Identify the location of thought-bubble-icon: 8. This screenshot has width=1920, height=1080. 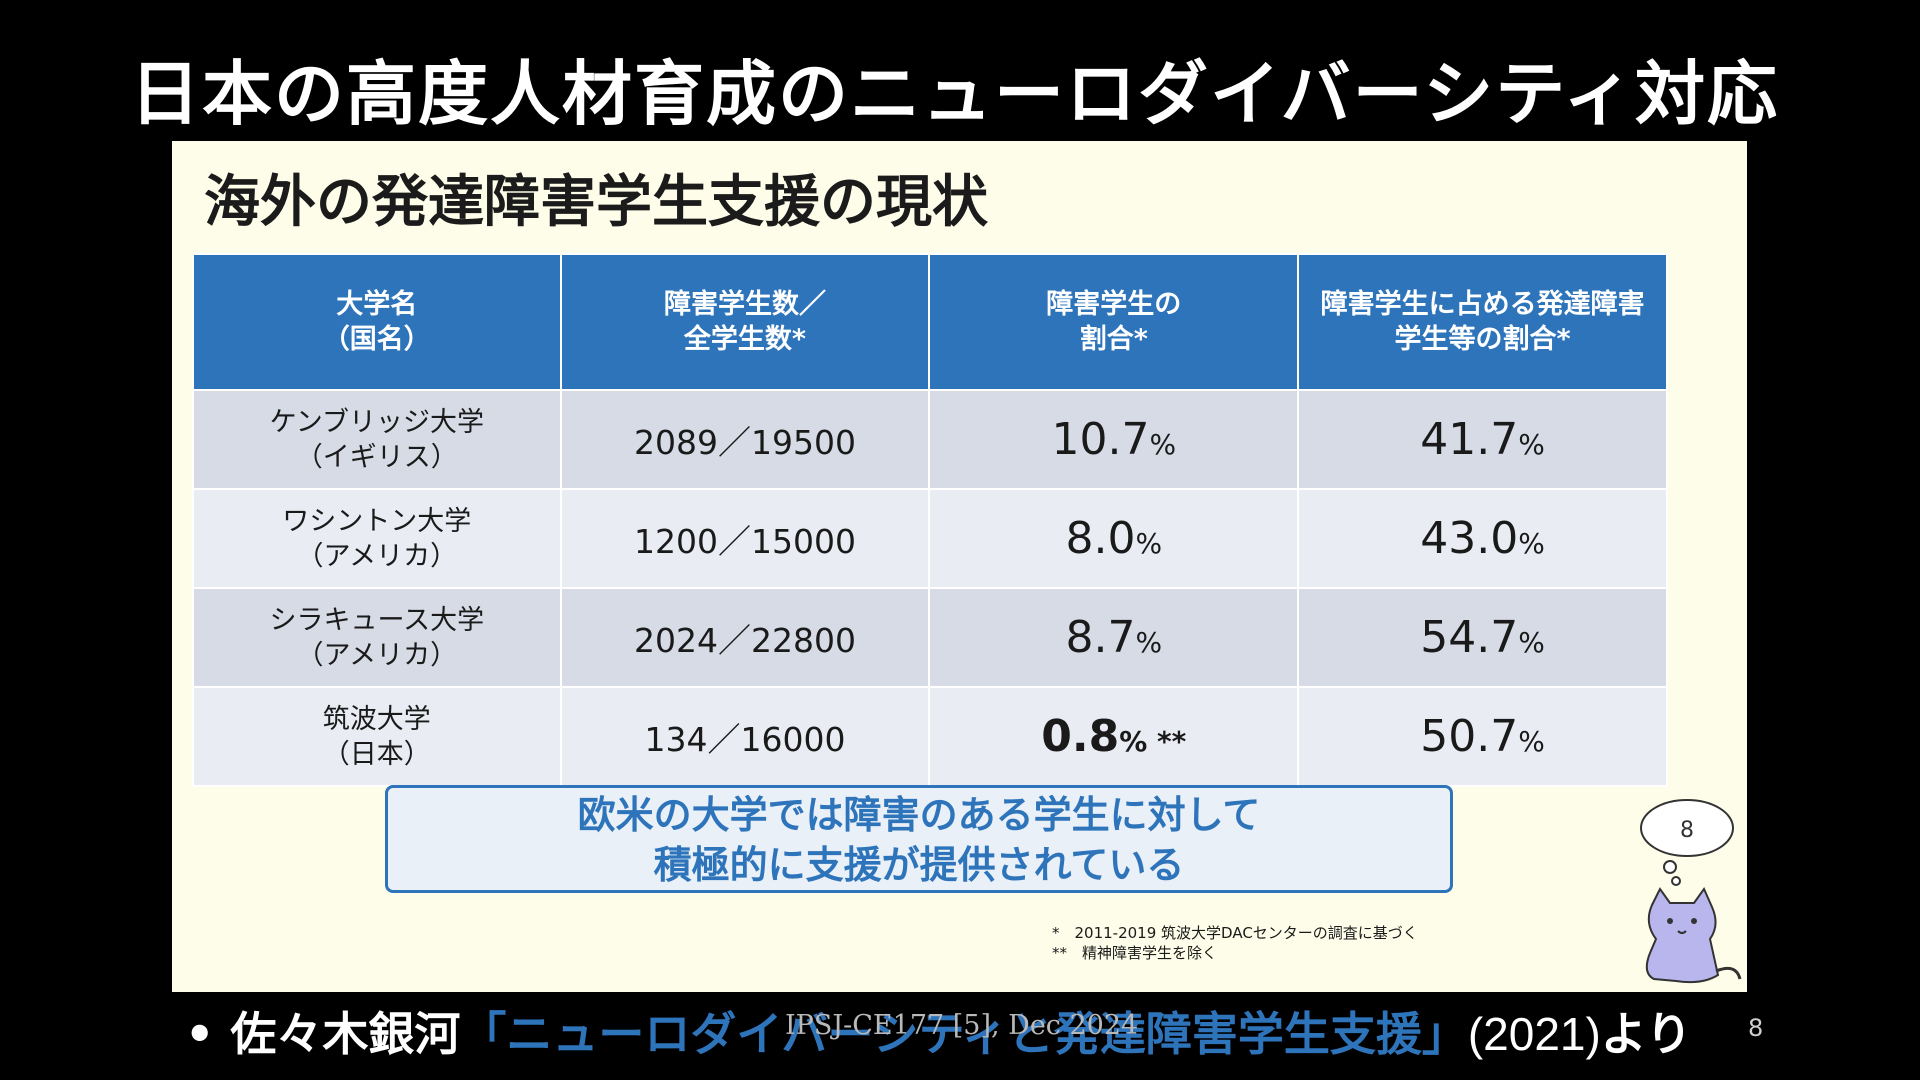
(1687, 842).